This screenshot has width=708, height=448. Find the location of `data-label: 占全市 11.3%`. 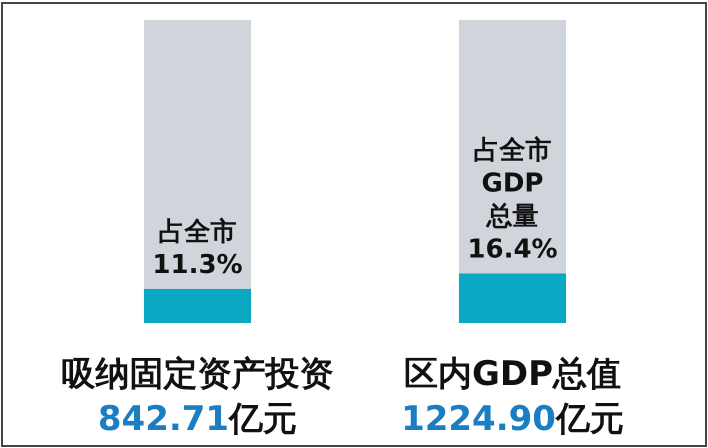

data-label: 占全市 11.3% is located at coordinates (197, 248).